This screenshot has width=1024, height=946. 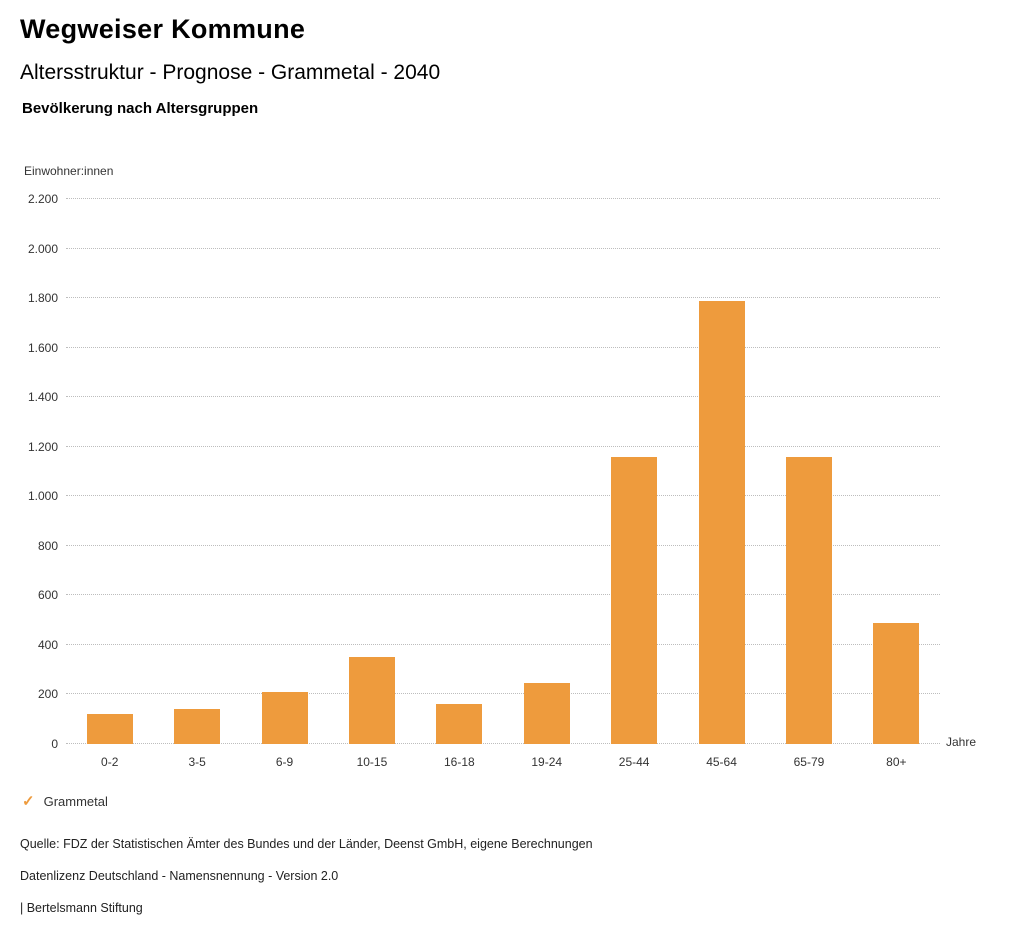 I want to click on y-tick-label: 2.200, so click(x=42, y=199).